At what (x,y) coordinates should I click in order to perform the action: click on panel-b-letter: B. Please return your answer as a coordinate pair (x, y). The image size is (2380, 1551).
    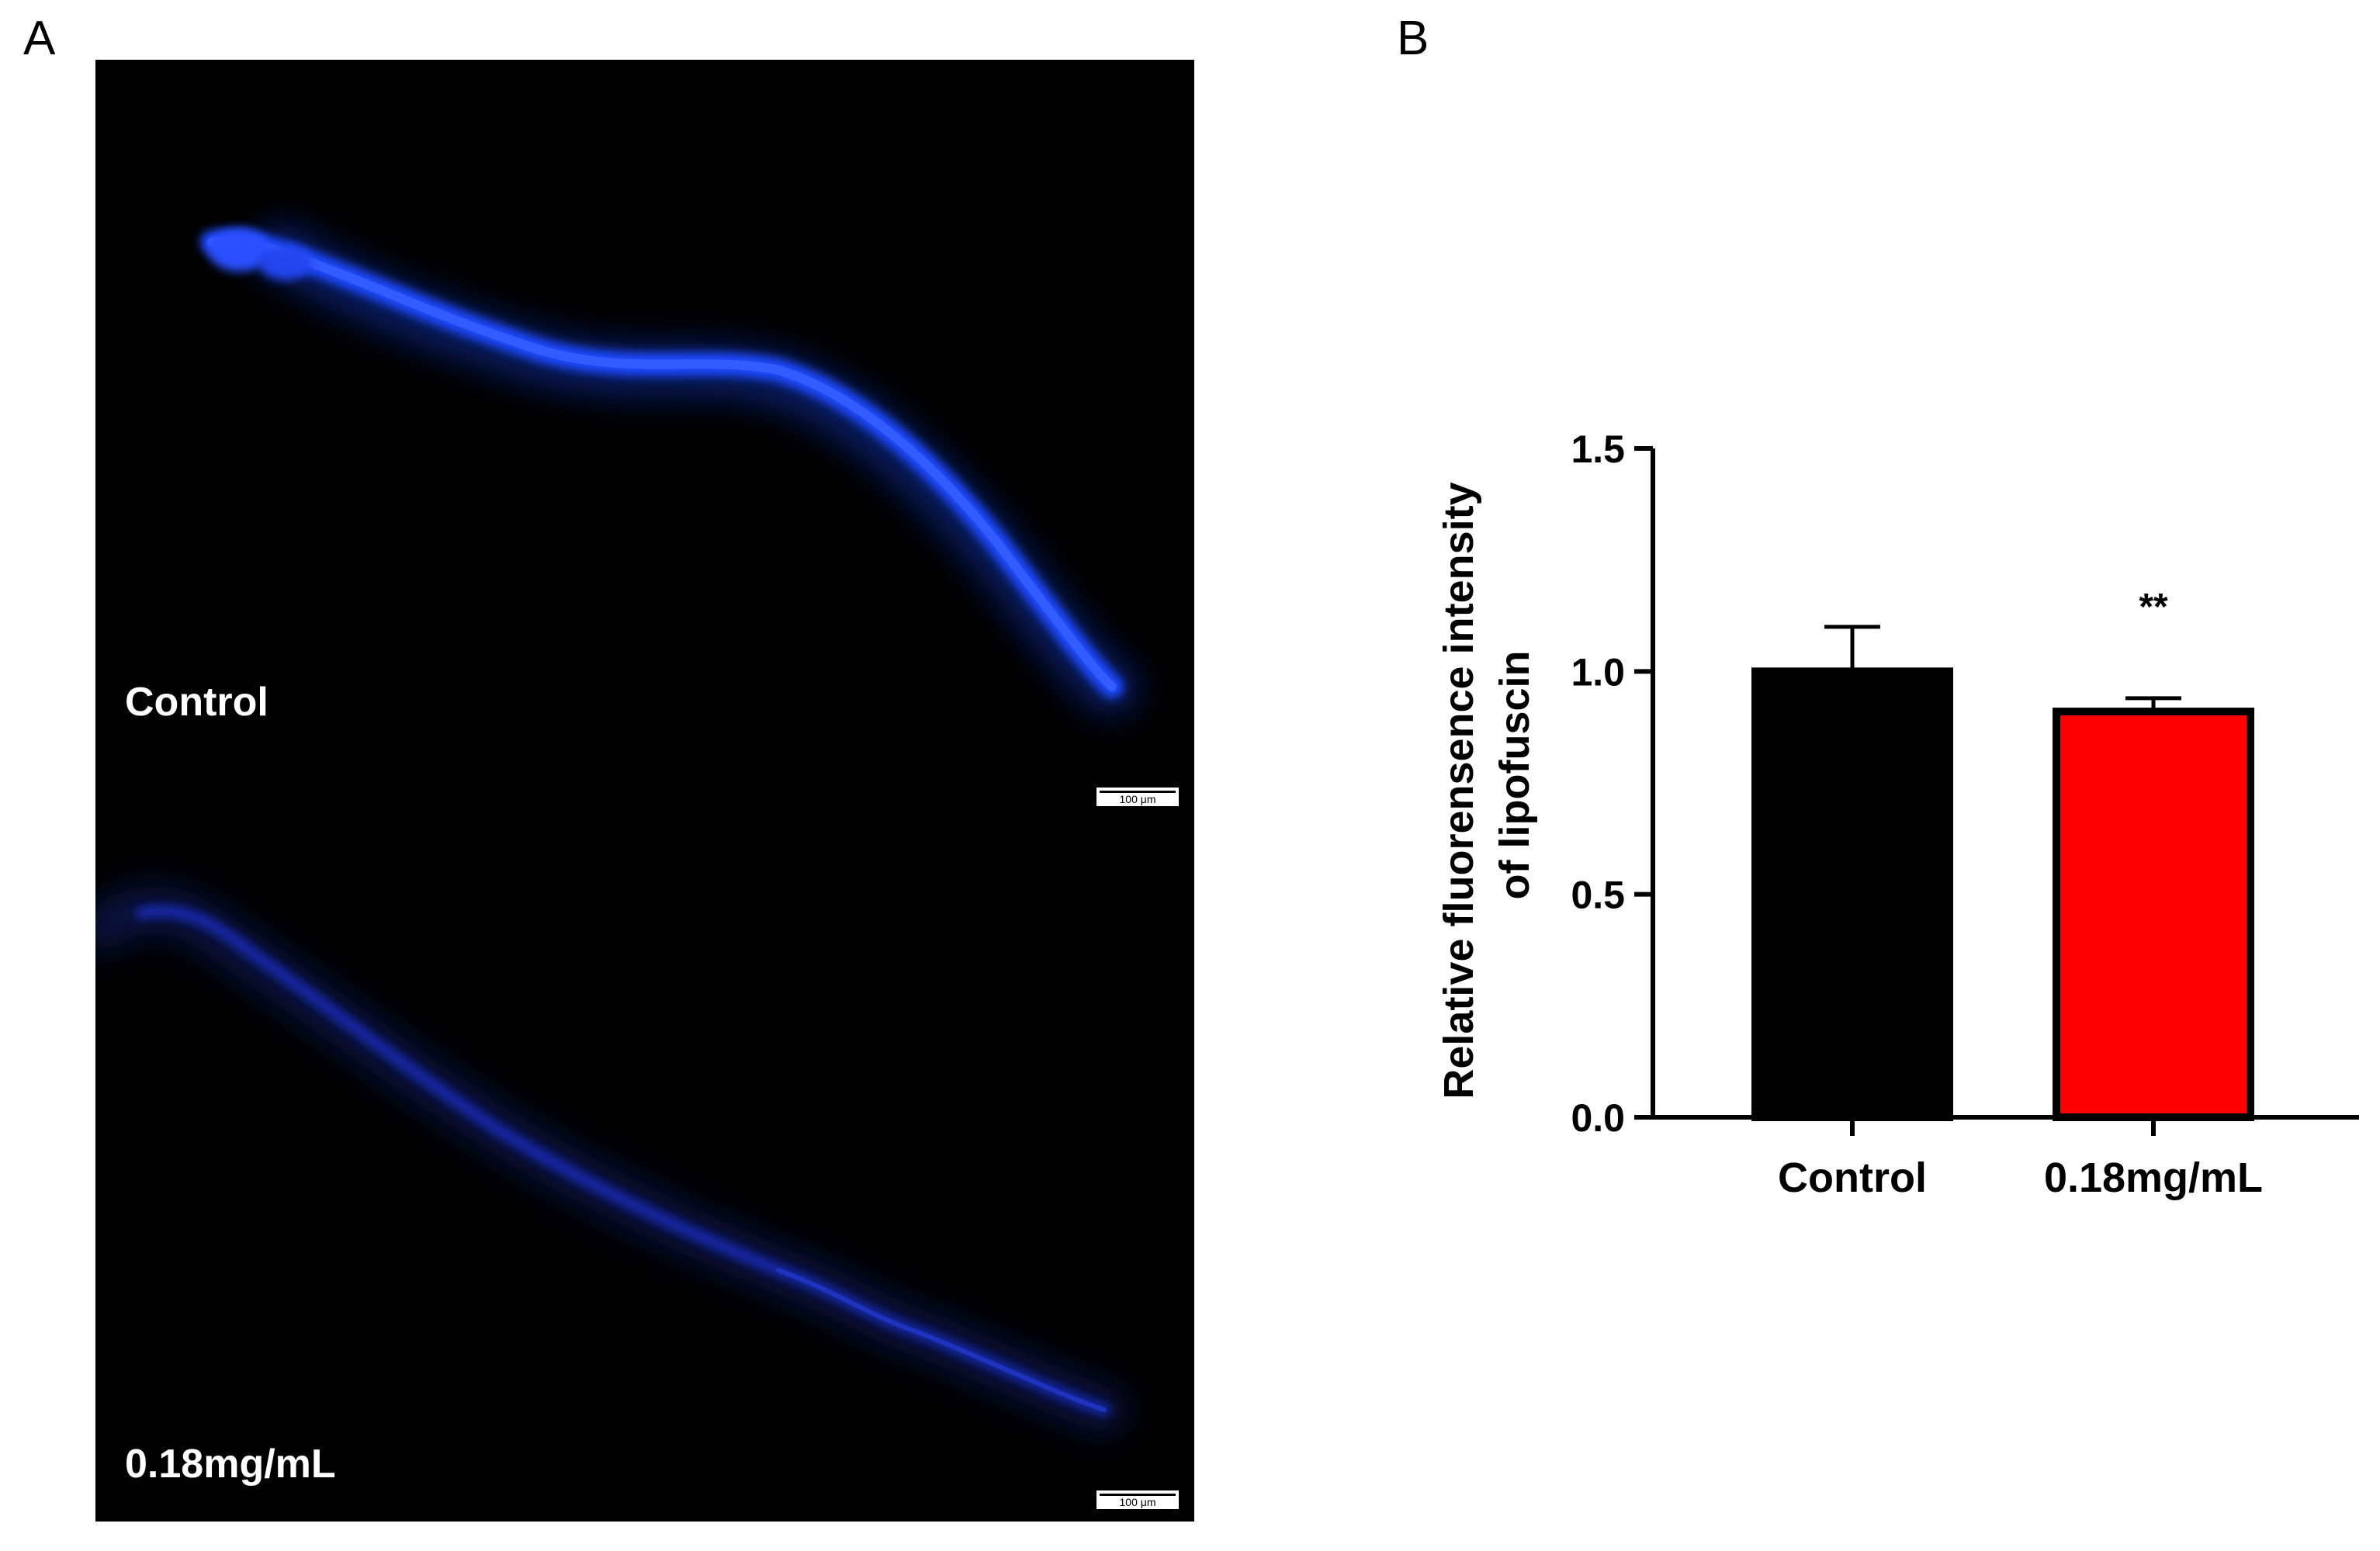
    Looking at the image, I should click on (1413, 38).